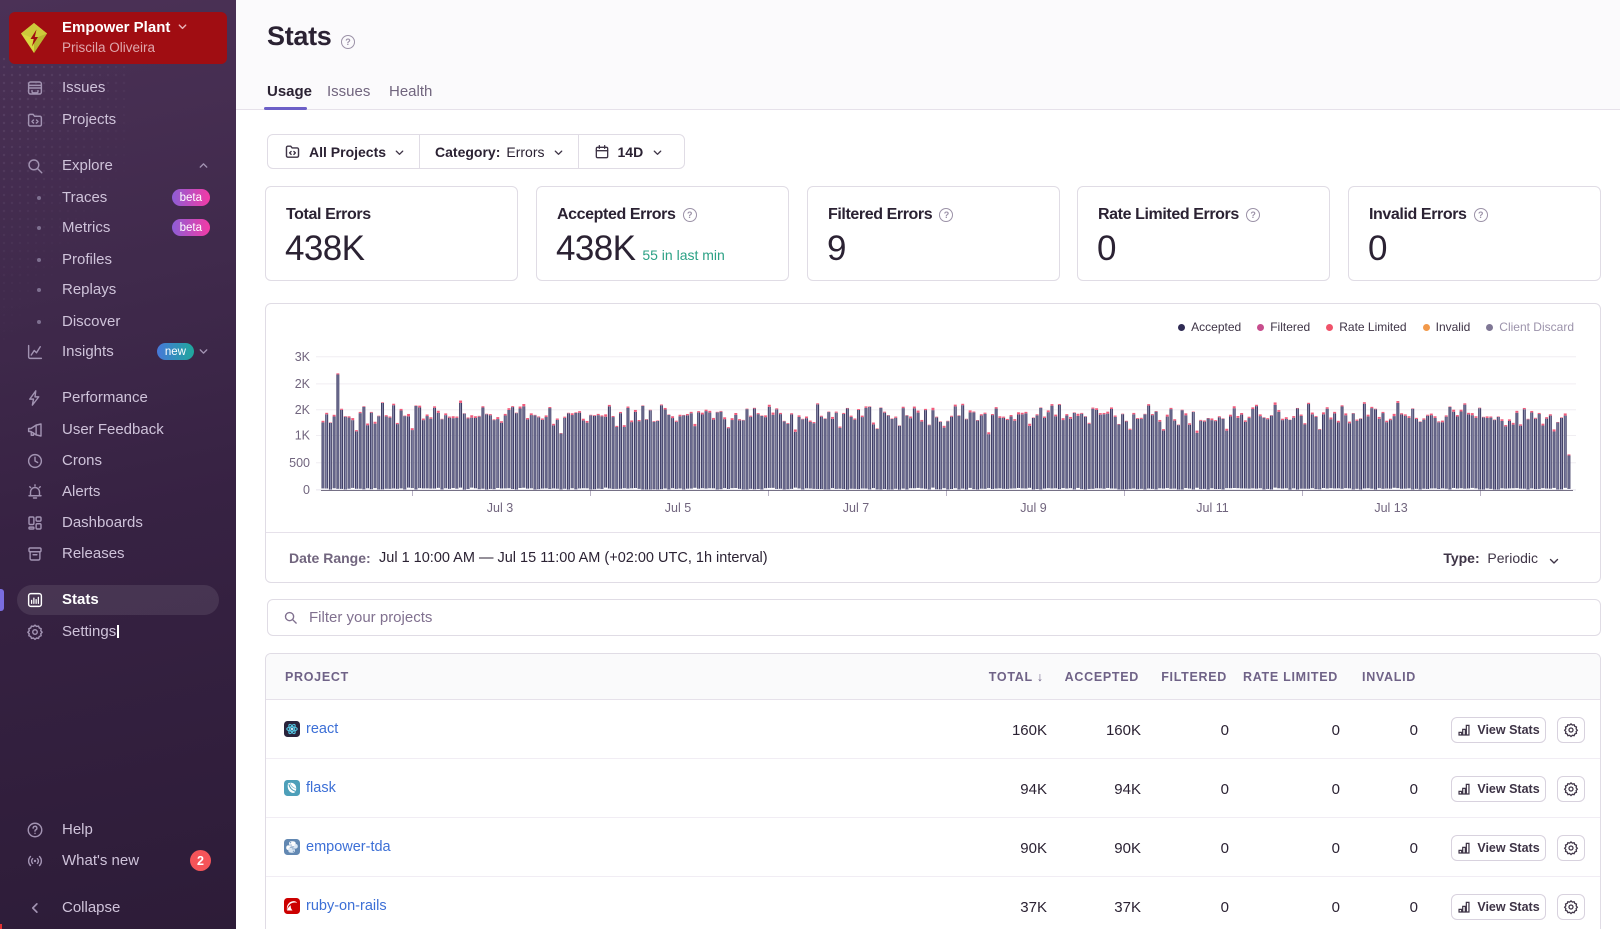 The width and height of the screenshot is (1620, 929). Describe the element at coordinates (1212, 508) in the screenshot. I see `svg-text: Jul 11` at that location.